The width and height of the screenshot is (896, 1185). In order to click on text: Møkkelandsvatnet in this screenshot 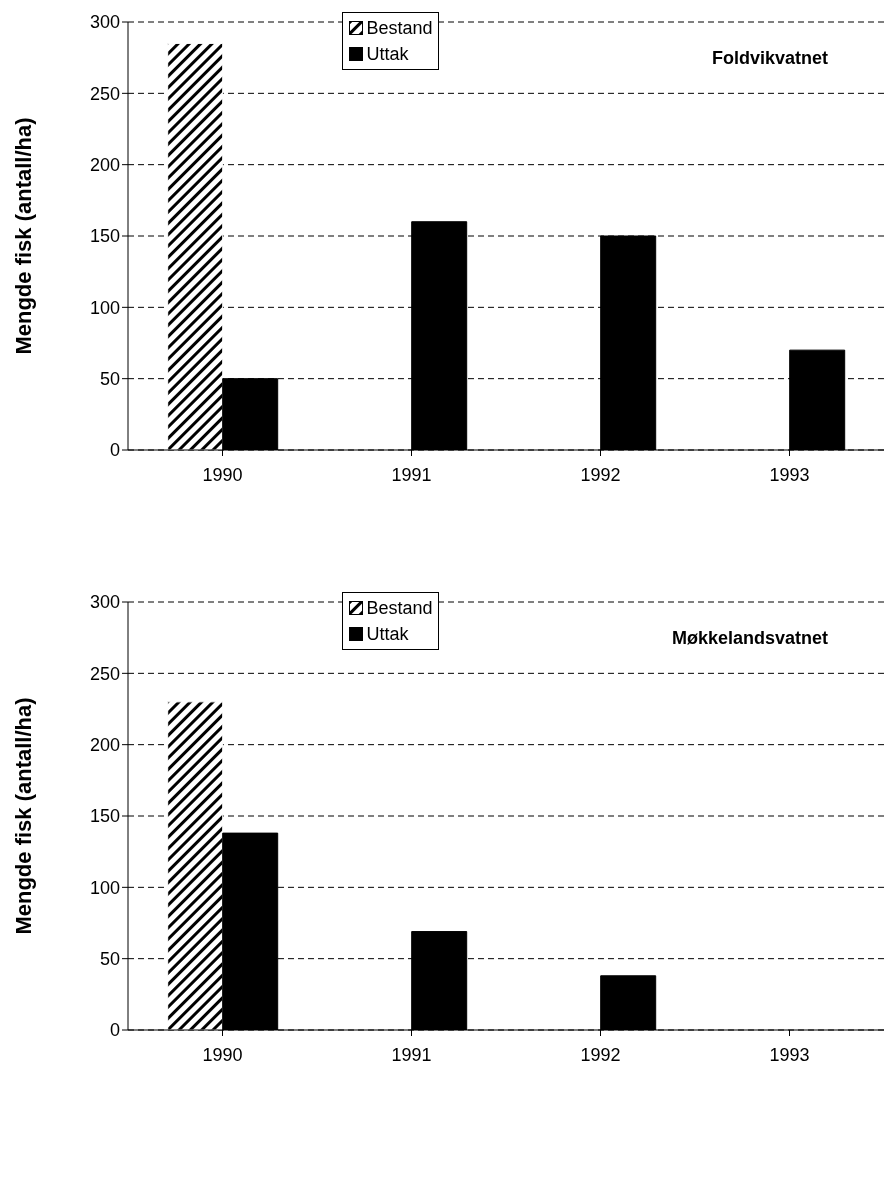, I will do `click(749, 638)`.